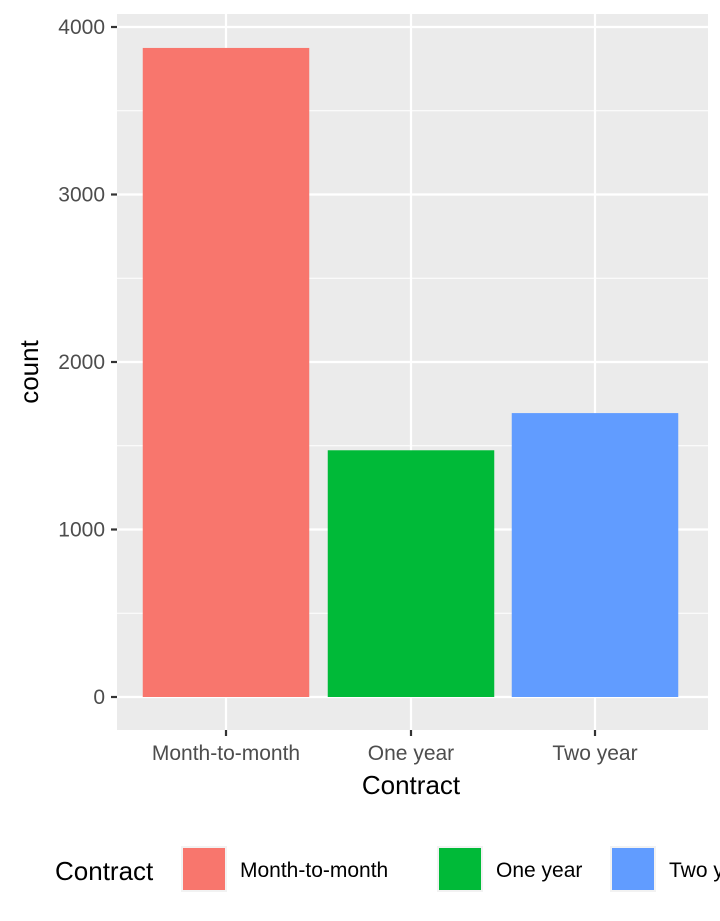  I want to click on legend-label: Two year, so click(694, 870).